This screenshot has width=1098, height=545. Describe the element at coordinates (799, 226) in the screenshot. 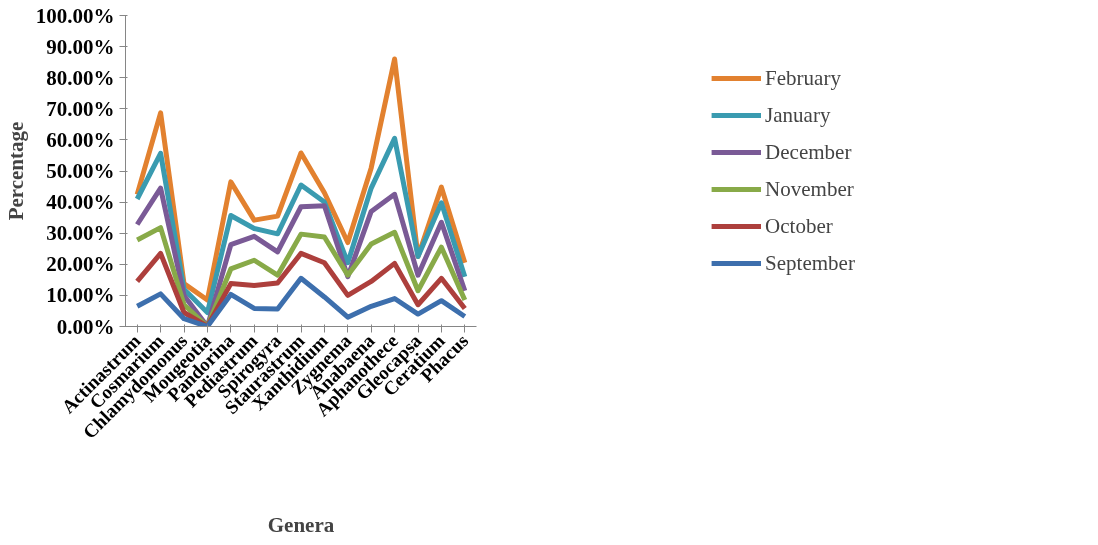

I see `legend-label: October` at that location.